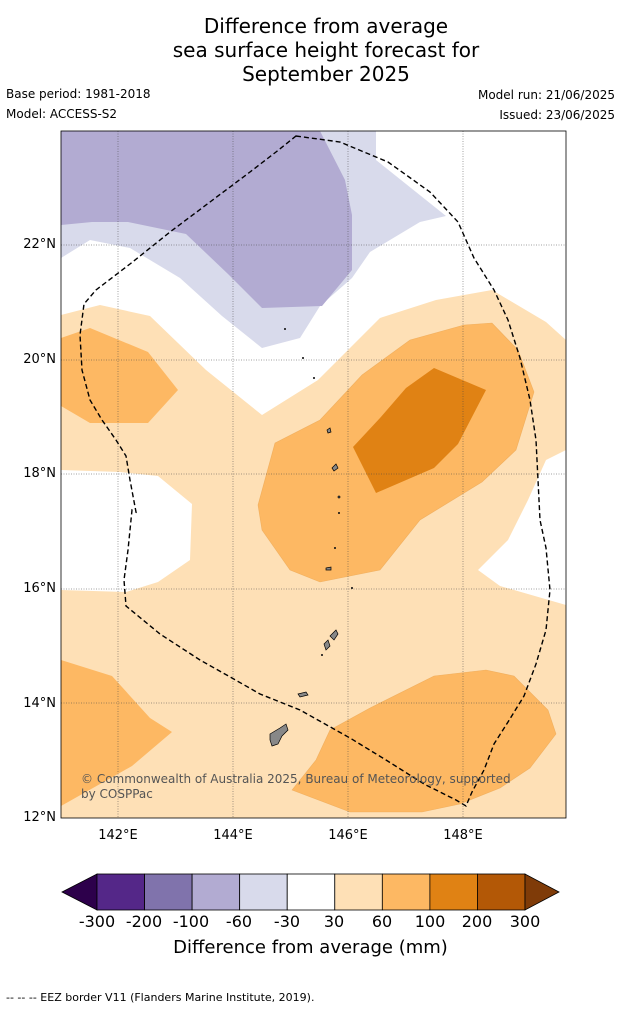 The width and height of the screenshot is (621, 1011). What do you see at coordinates (335, 467) in the screenshot?
I see `island-pagan` at bounding box center [335, 467].